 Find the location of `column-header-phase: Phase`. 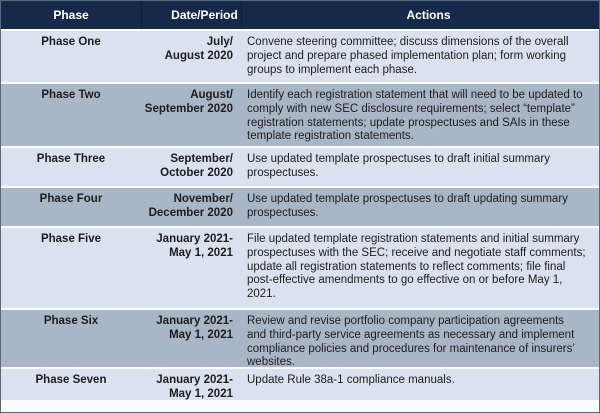

column-header-phase: Phase is located at coordinates (71, 15).